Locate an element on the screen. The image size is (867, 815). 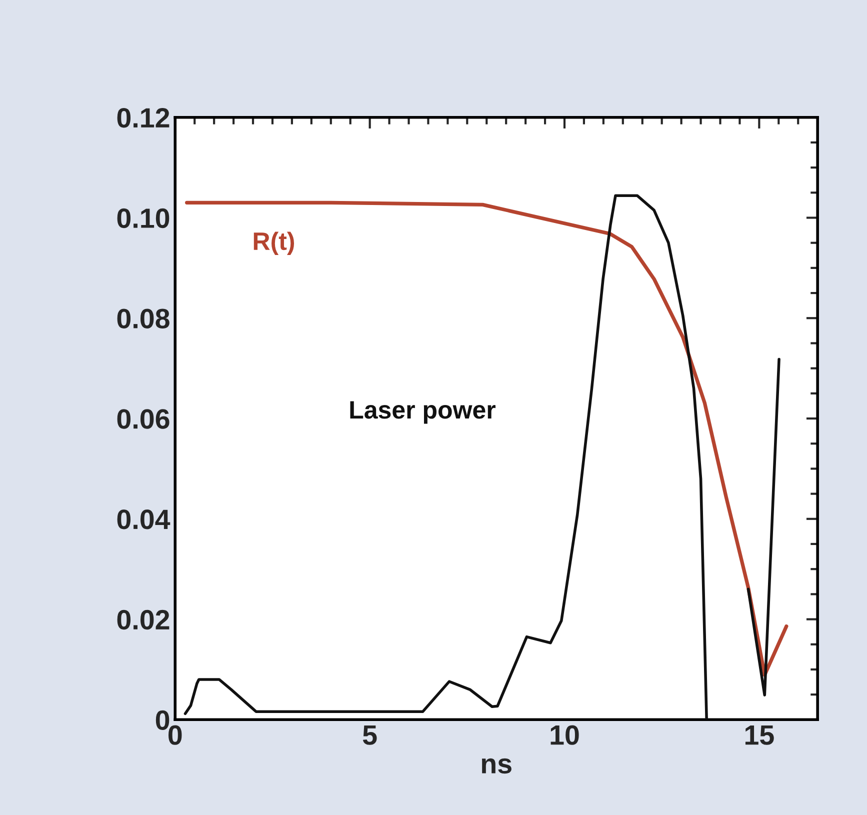
y-tick-label: 0 is located at coordinates (163, 720).